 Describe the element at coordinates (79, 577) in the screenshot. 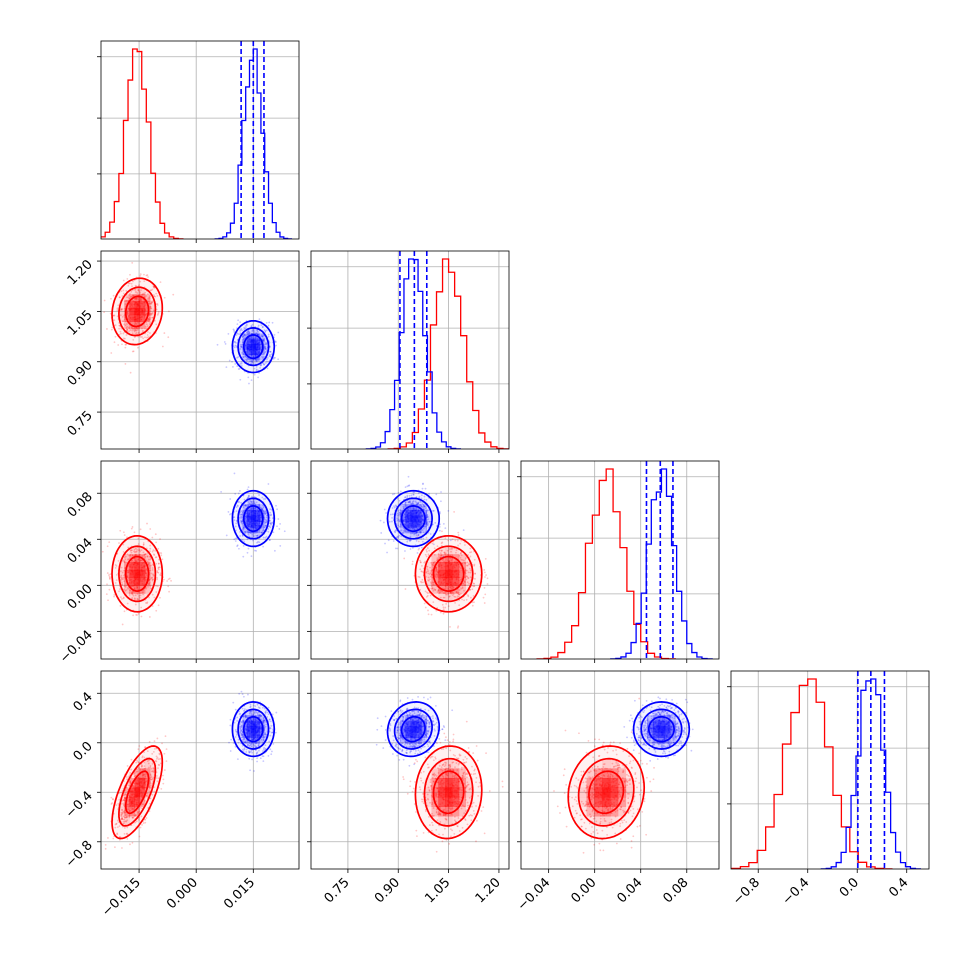

I see `y-ticks: −0.04 0.00 0.04 0.08` at that location.